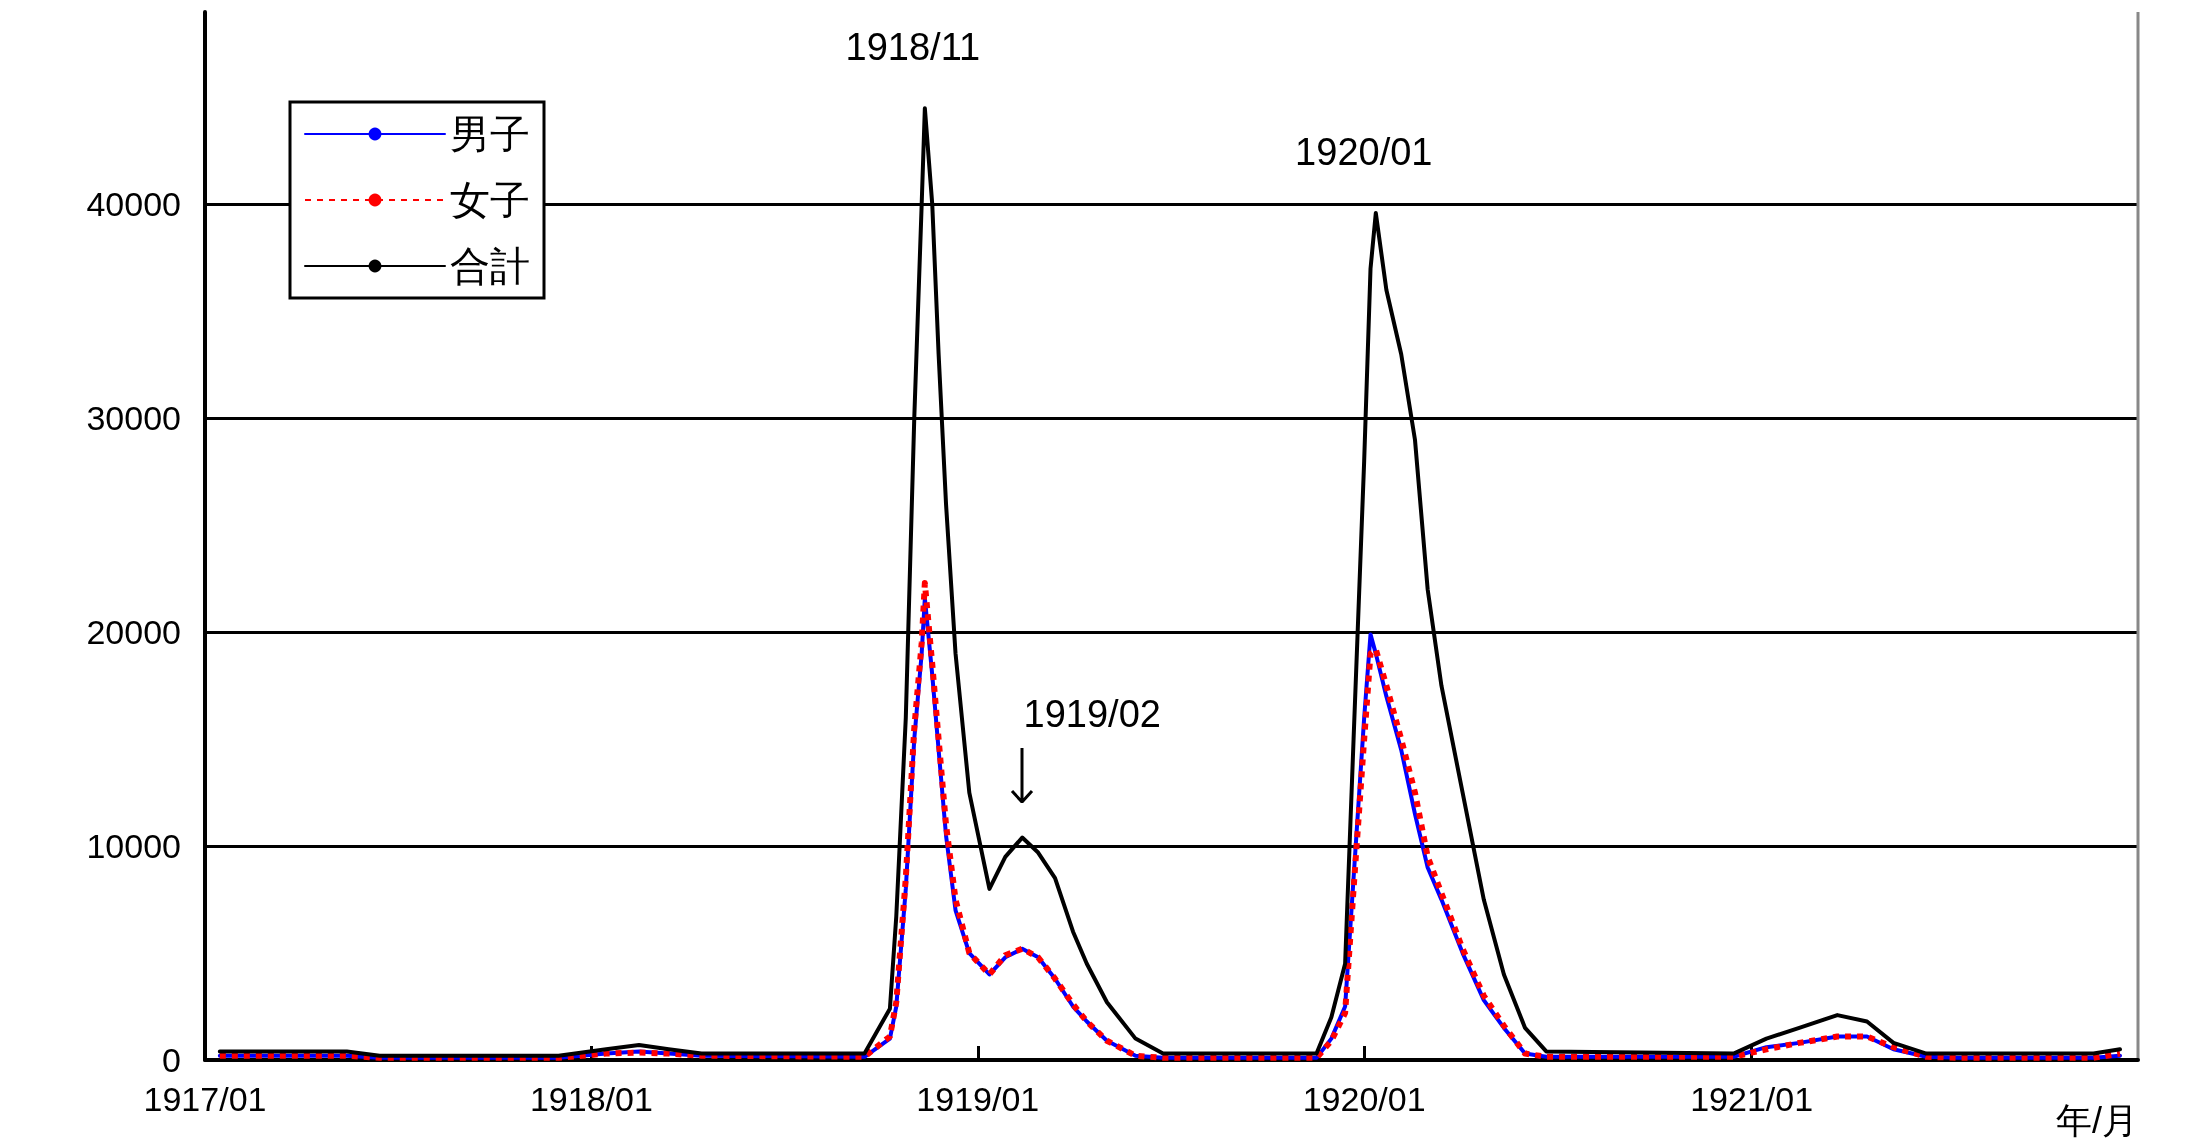 This screenshot has height=1142, width=2193. I want to click on x-axis-title: 年/月, so click(2096, 1120).